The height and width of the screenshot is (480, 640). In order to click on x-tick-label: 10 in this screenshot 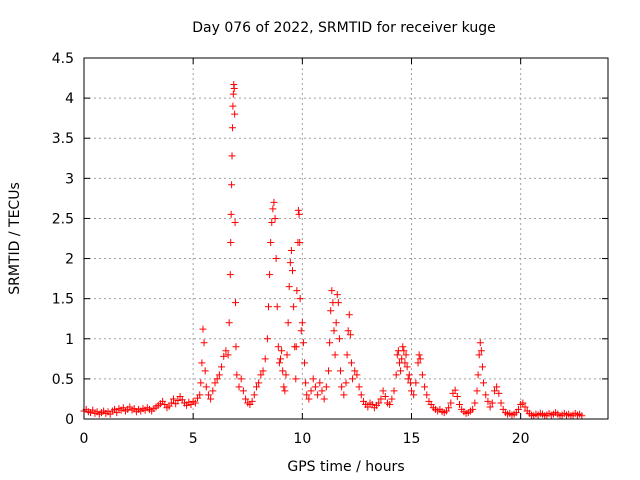, I will do `click(302, 439)`.